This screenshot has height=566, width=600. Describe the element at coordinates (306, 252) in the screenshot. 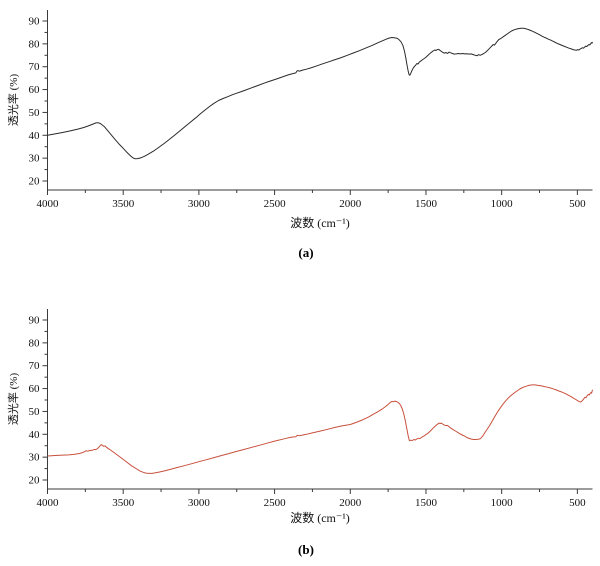

I see `chart-a-caption: (a)` at that location.